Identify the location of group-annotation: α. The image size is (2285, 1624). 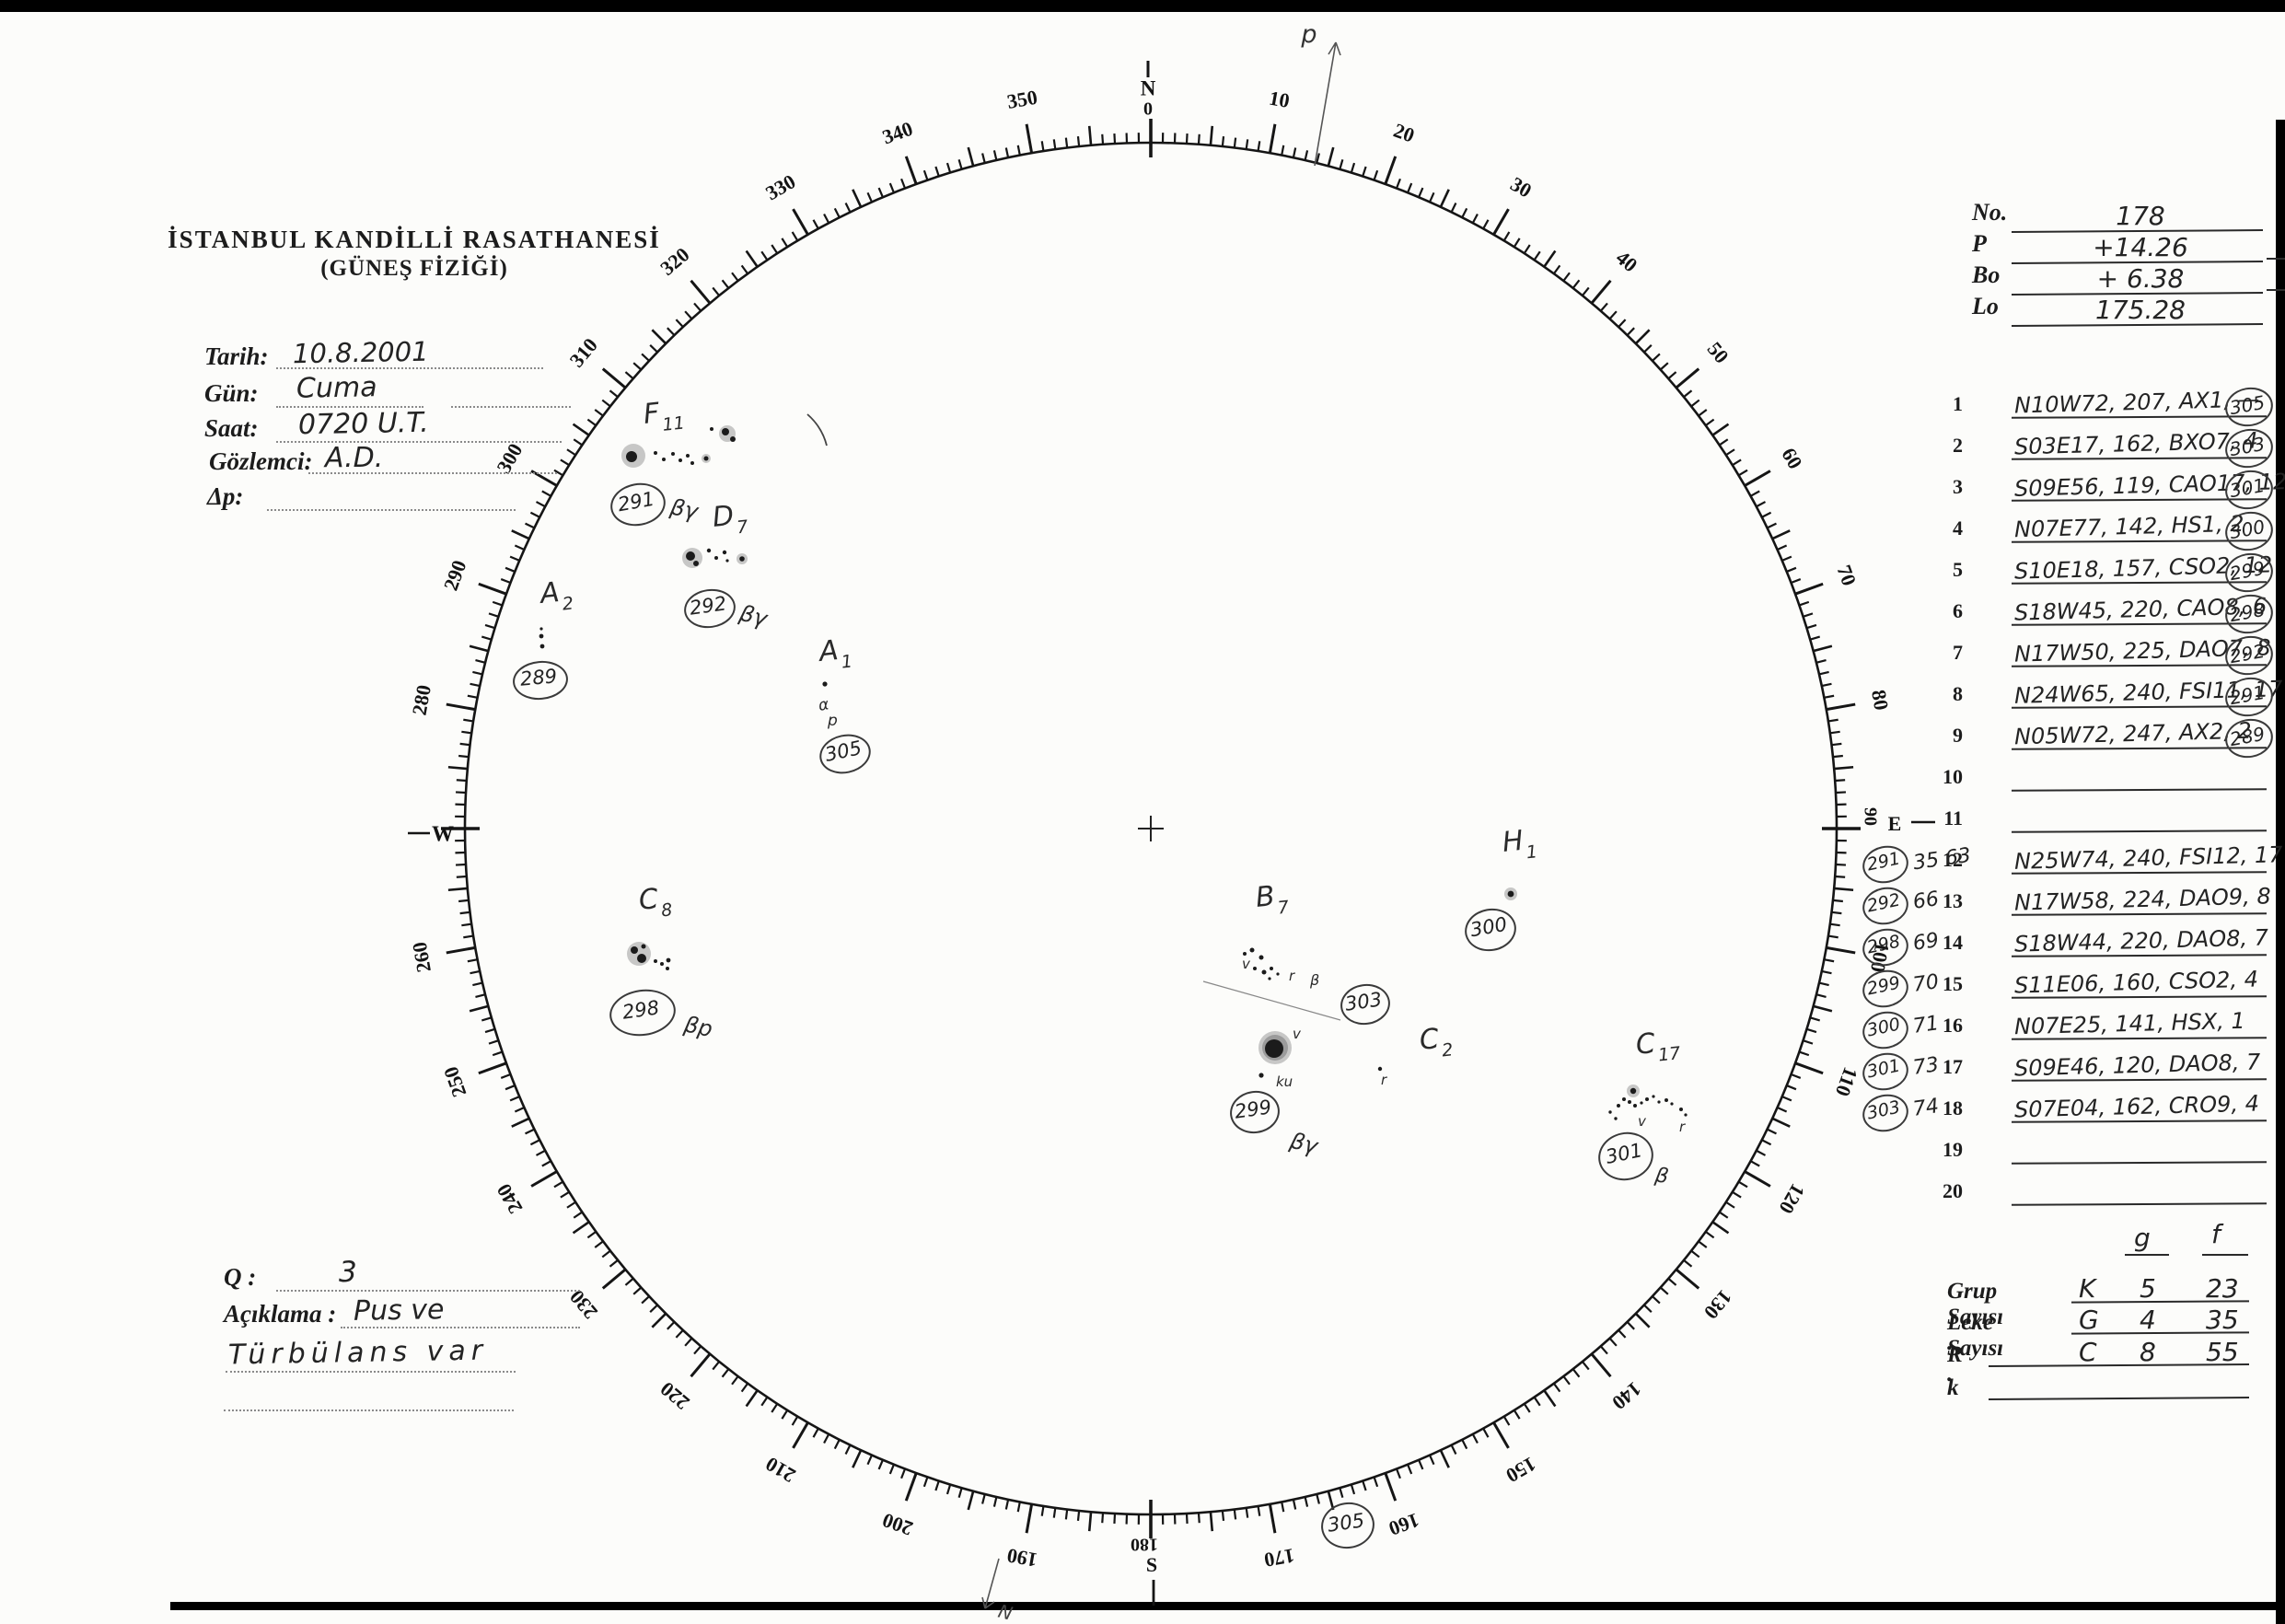
(823, 705).